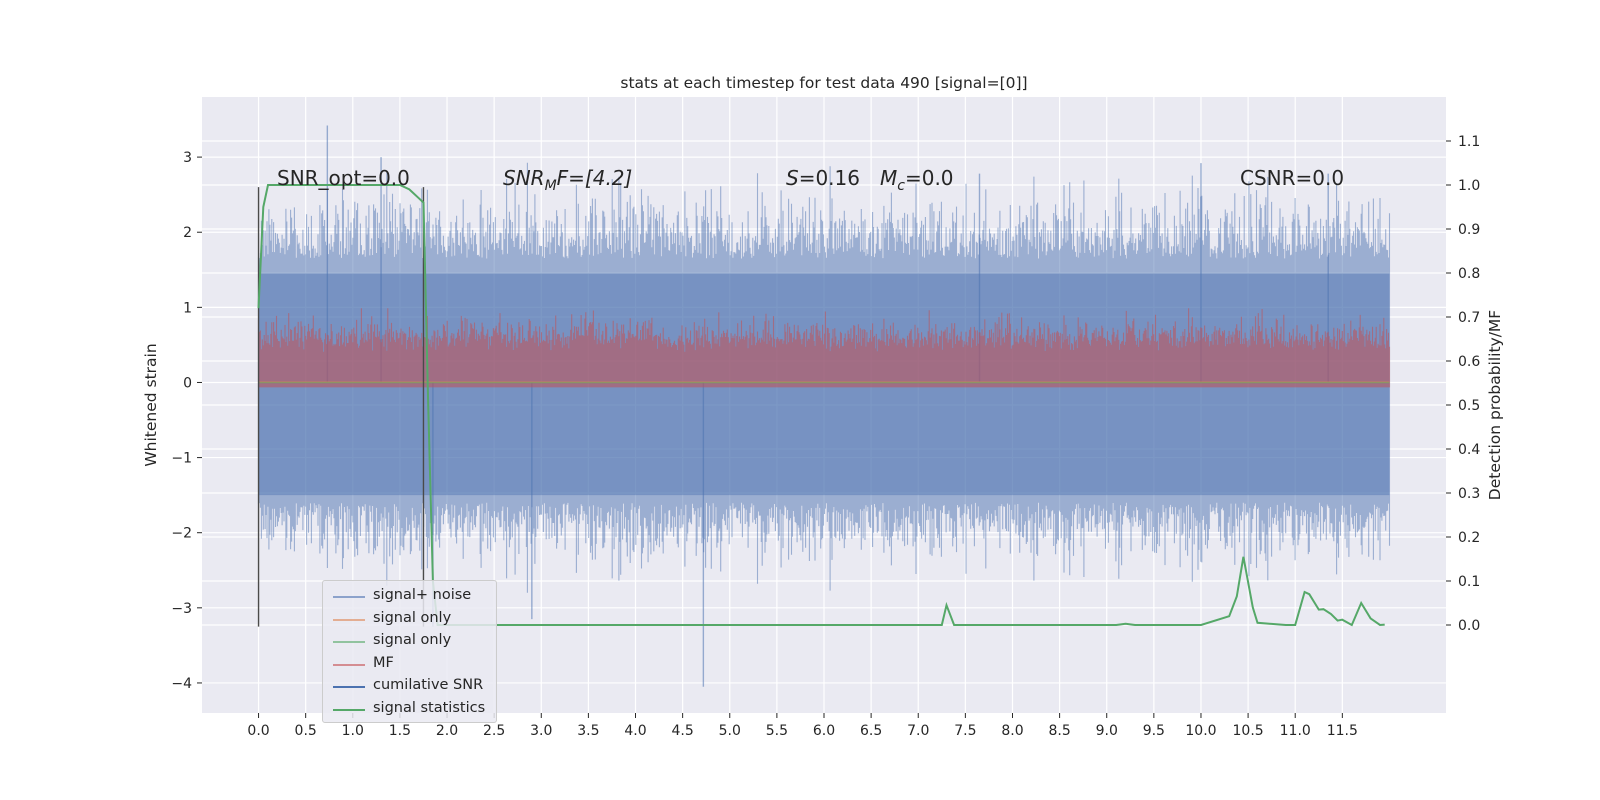 Image resolution: width=1600 pixels, height=800 pixels. I want to click on x-tick-label: 11.0, so click(1295, 731).